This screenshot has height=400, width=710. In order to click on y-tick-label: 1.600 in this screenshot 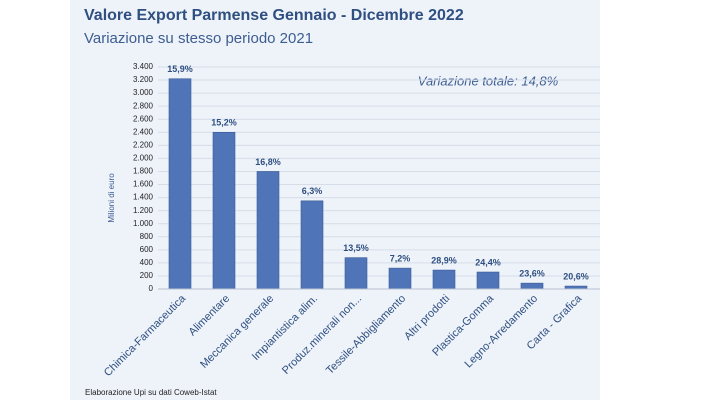, I will do `click(143, 184)`.